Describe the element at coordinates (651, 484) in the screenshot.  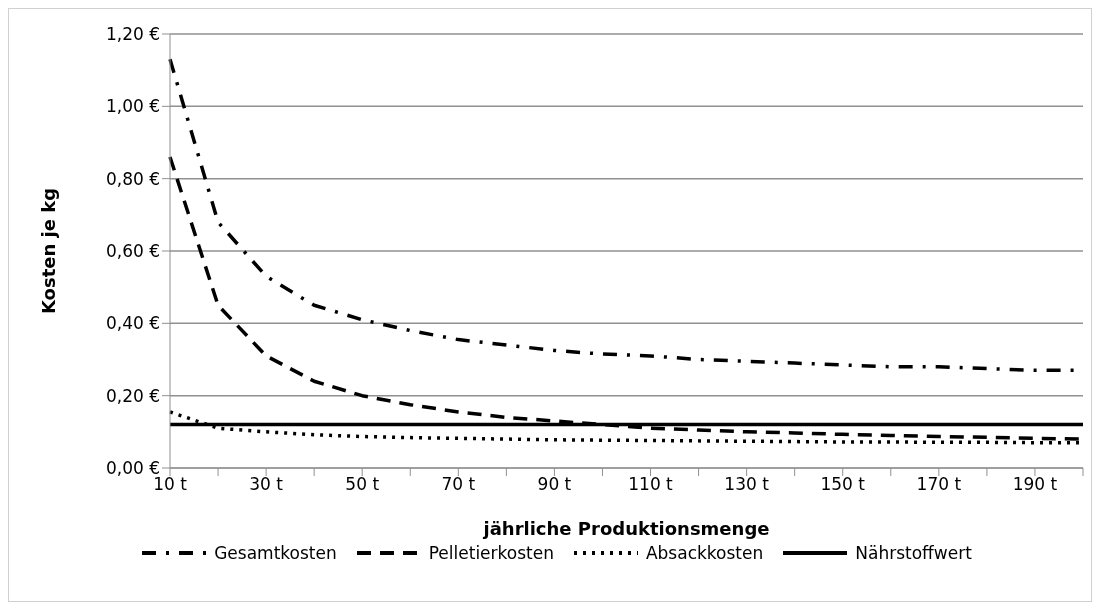
I see `x-tick-label: 110 t` at that location.